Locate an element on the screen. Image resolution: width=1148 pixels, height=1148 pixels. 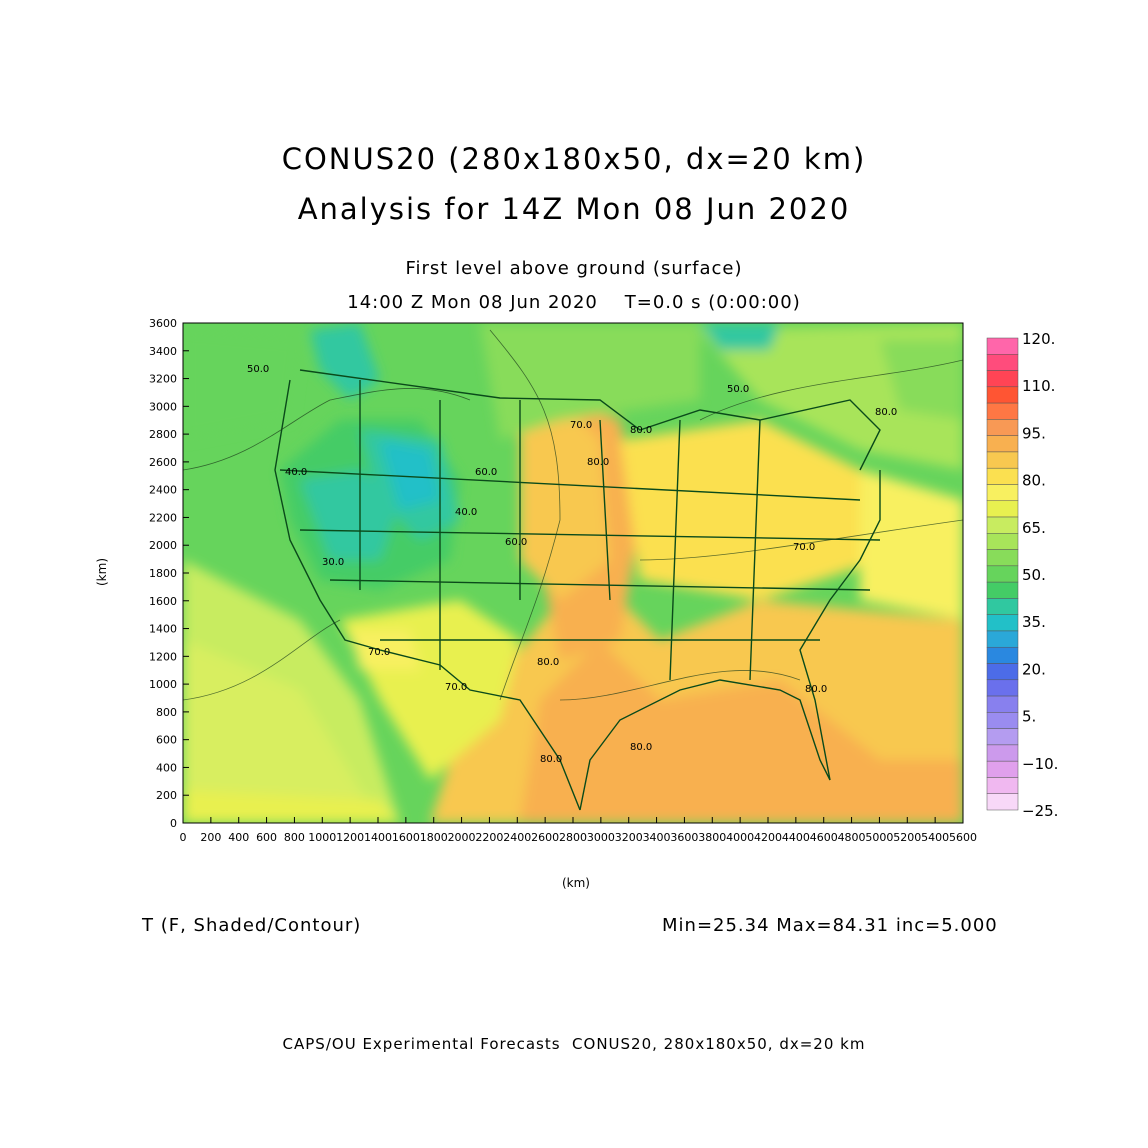
gulf-coast is located at coordinates (705, 745).